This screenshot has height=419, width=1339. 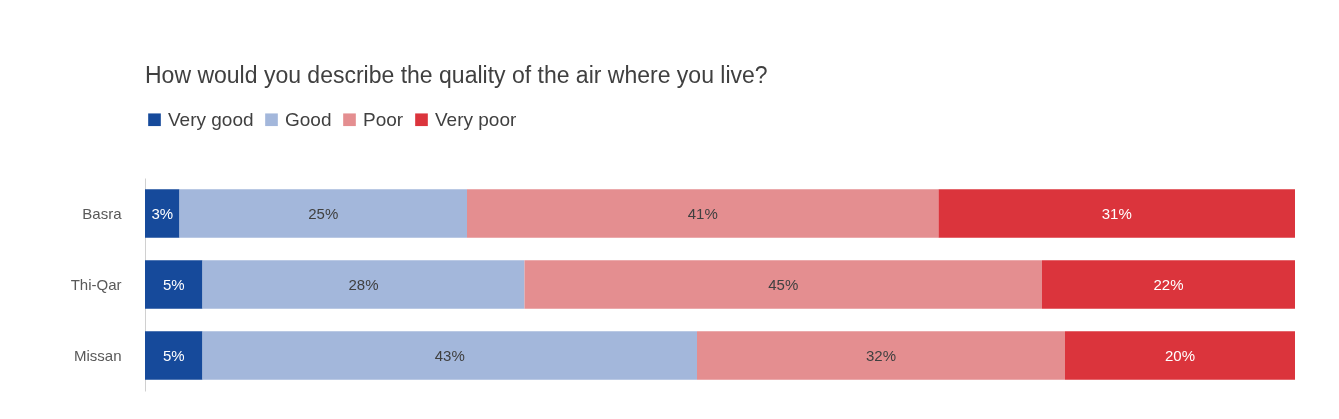 I want to click on y-tick-label: Thi-Qar, so click(x=96, y=284).